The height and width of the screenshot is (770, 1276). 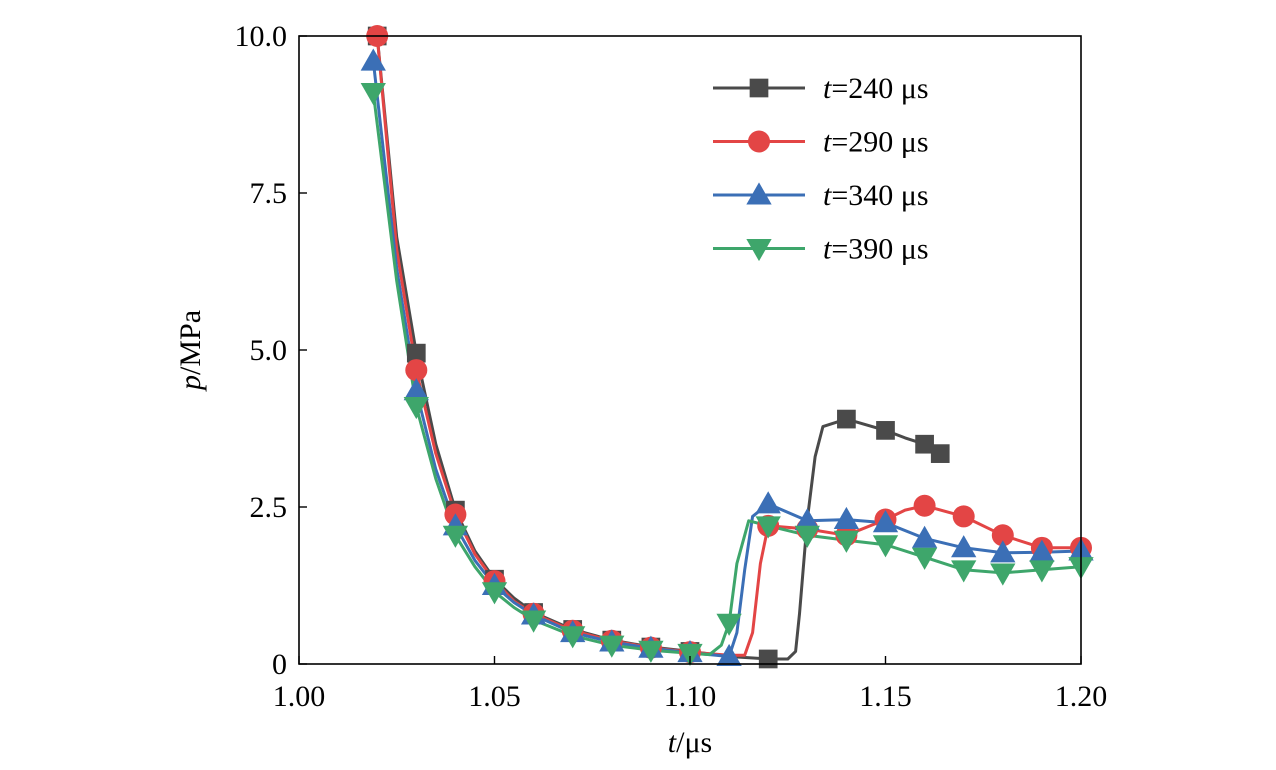 I want to click on x-tick-label: 1.20, so click(x=1081, y=696).